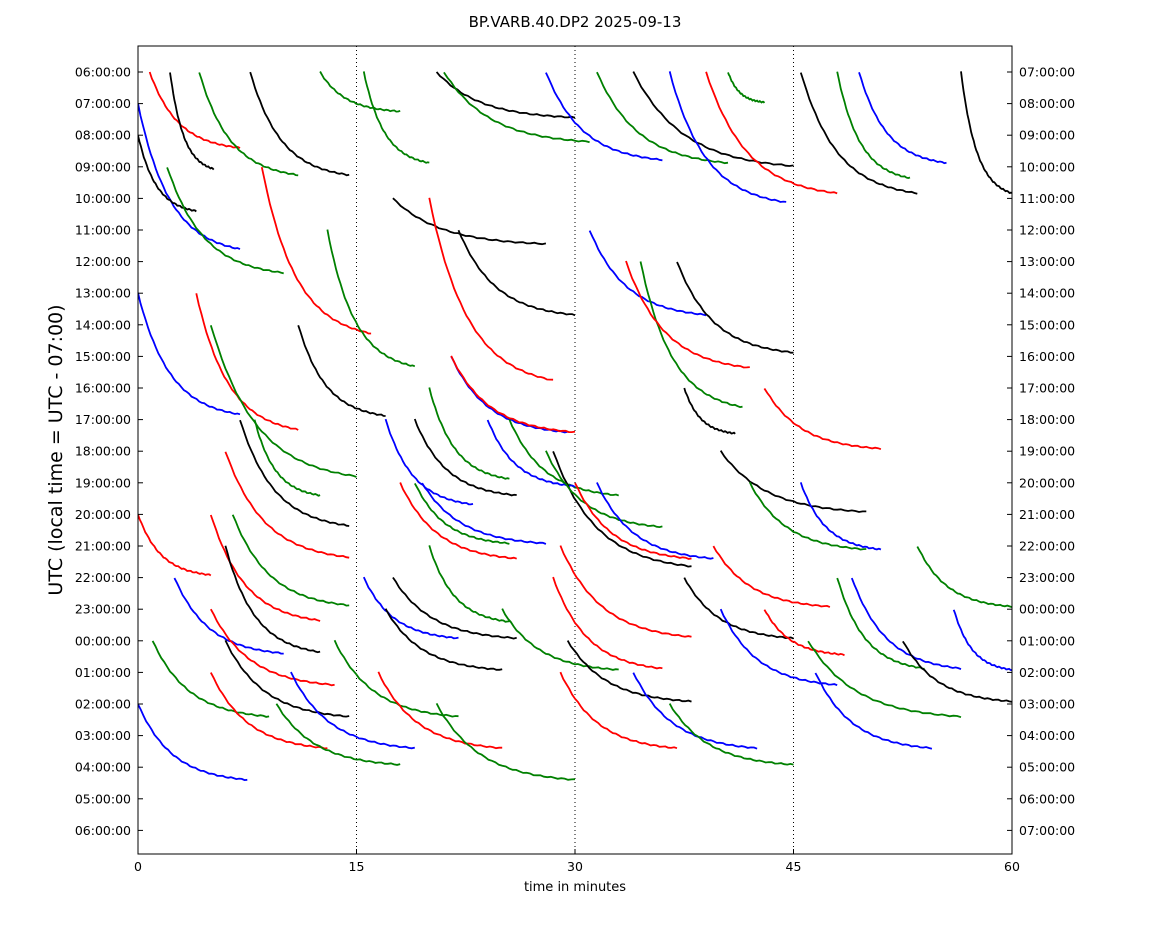  What do you see at coordinates (1047, 640) in the screenshot?
I see `right-tick-label: 01:00:00` at bounding box center [1047, 640].